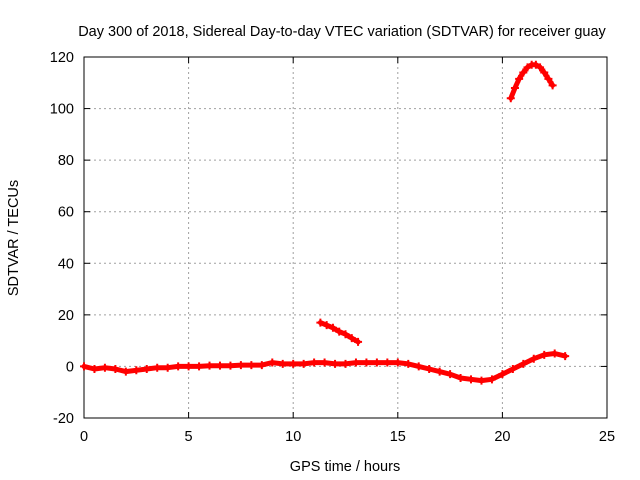 Image resolution: width=640 pixels, height=480 pixels. I want to click on x-tick-label: 15, so click(398, 437).